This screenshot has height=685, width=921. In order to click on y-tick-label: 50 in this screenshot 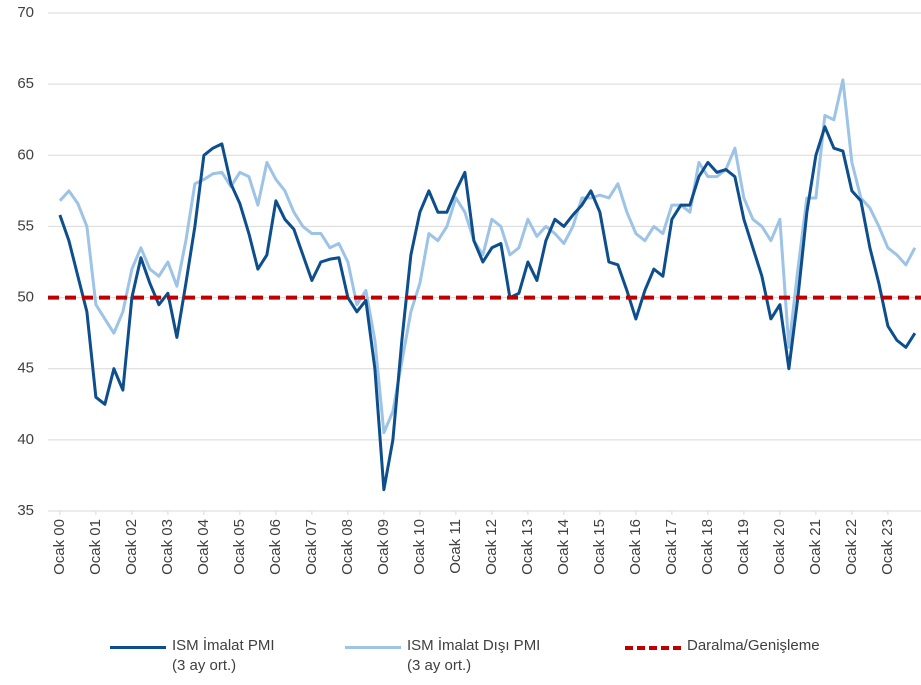, I will do `click(25, 297)`.